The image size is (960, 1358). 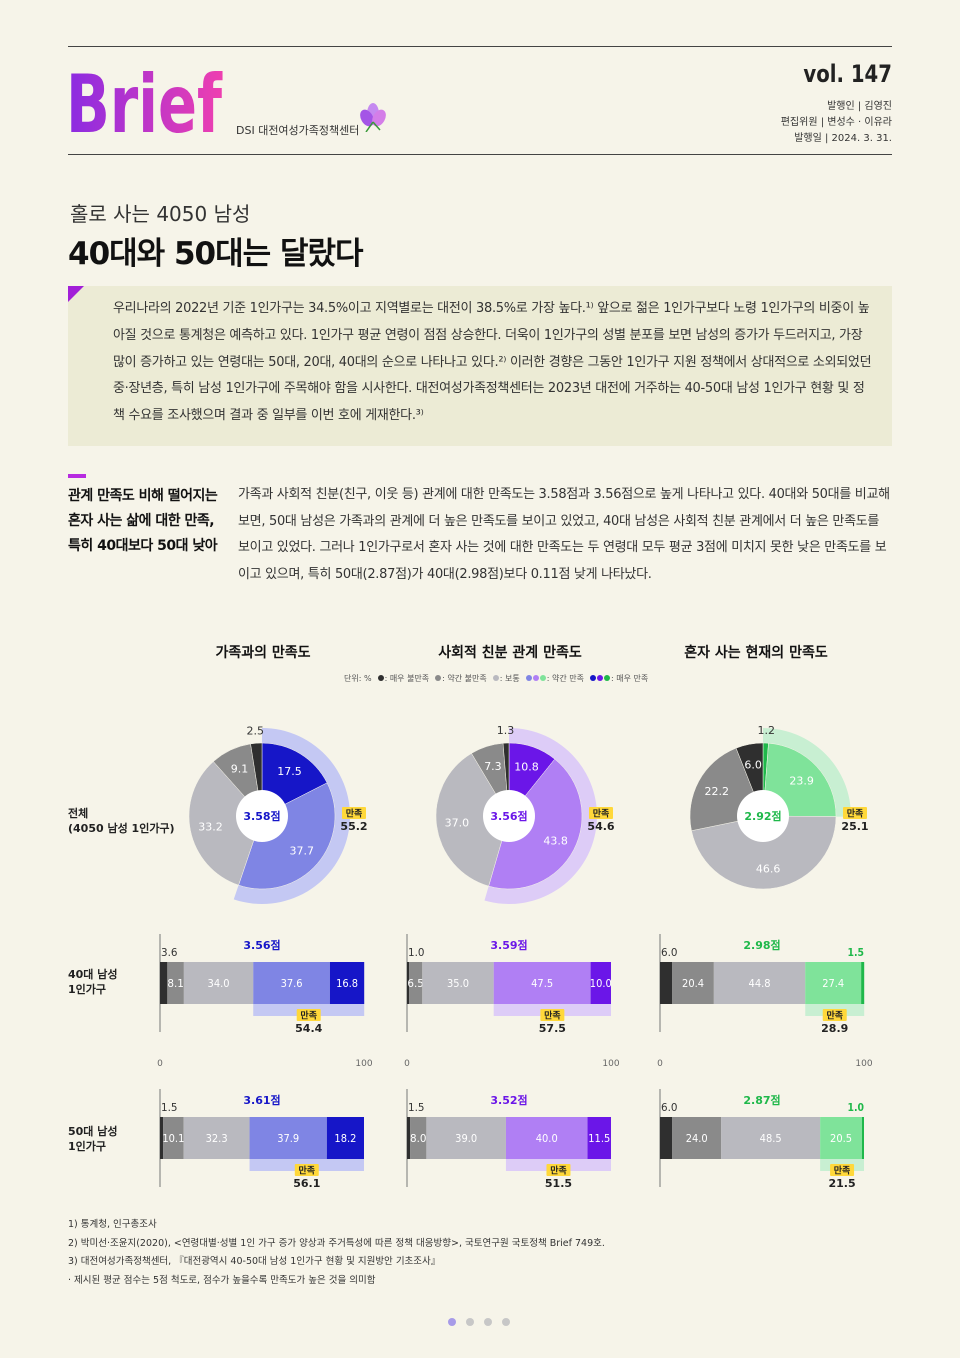 I want to click on slice-label: 22.2, so click(x=717, y=791).